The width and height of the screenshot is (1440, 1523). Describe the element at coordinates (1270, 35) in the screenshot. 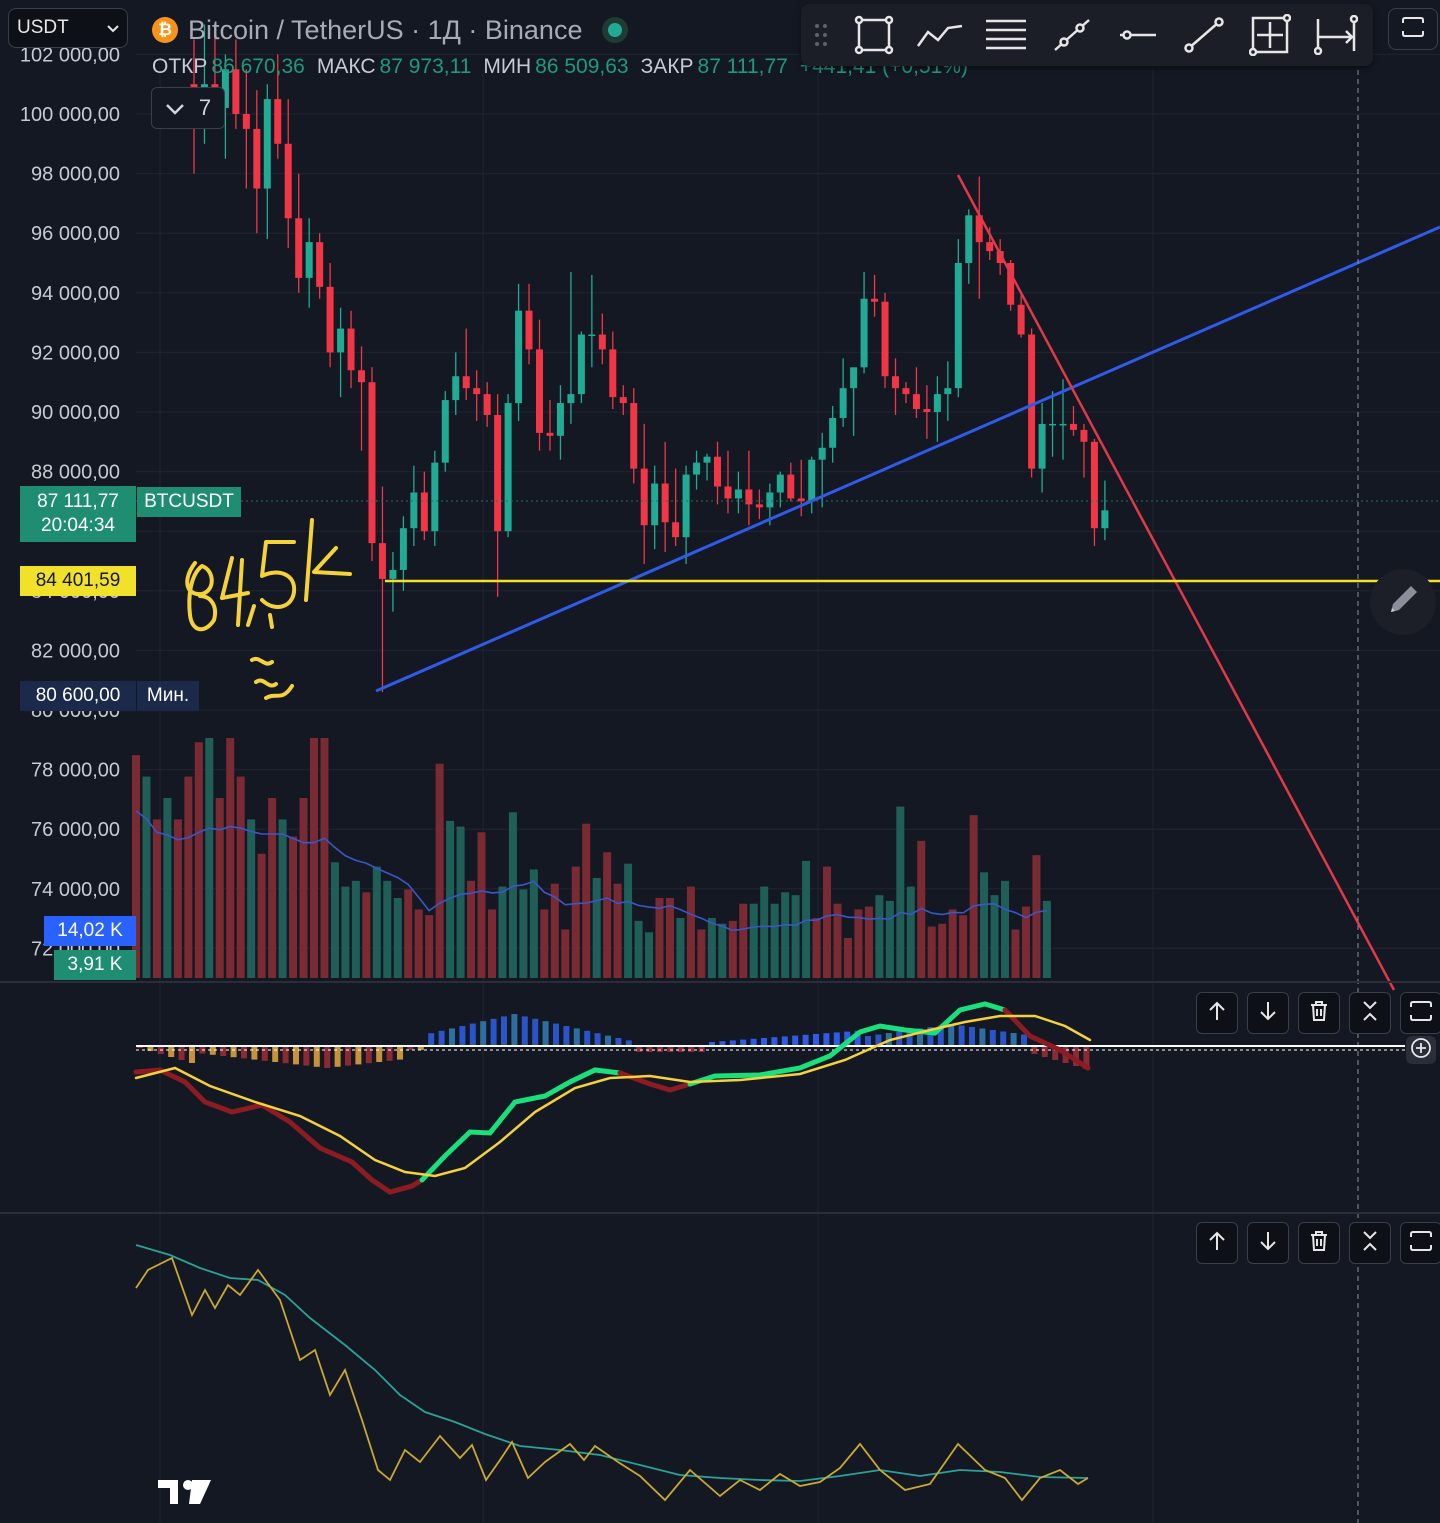

I see `measure-icon` at that location.